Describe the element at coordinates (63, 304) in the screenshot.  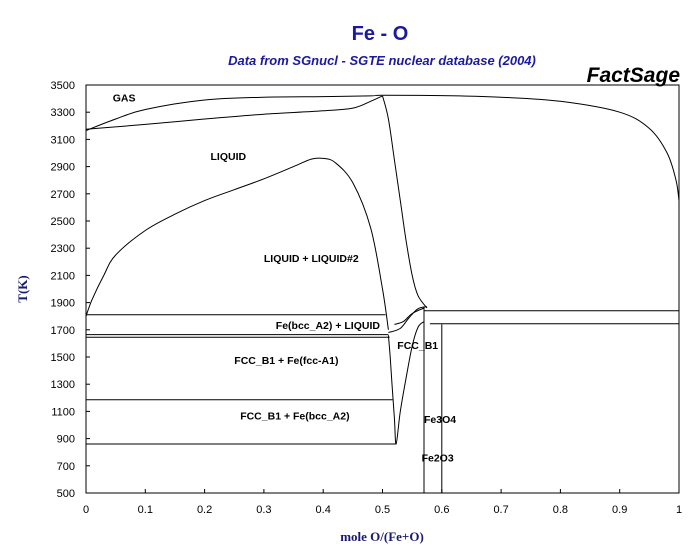
I see `y-tick-label: 1900` at that location.